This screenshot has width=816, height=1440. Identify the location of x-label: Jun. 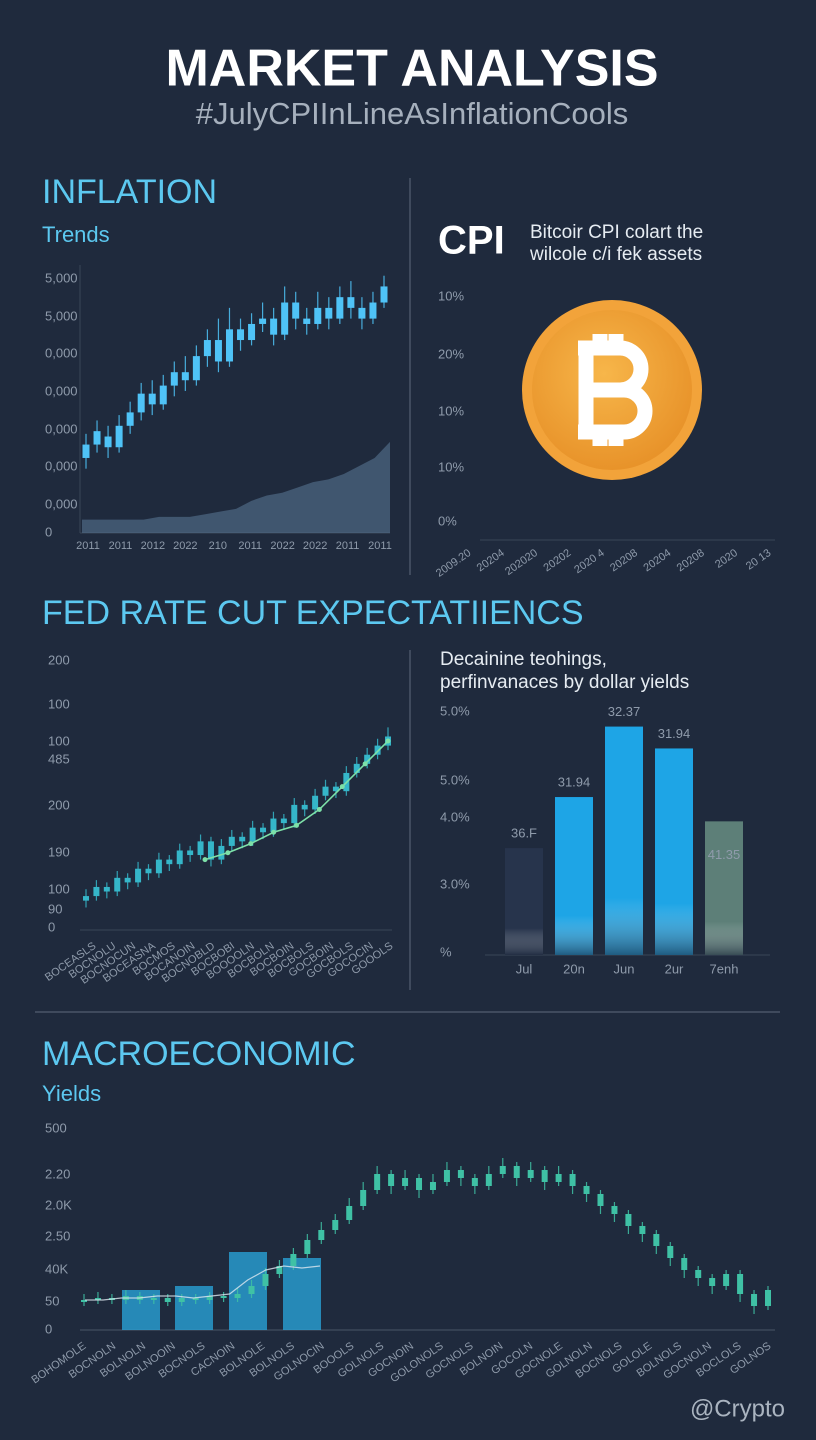
(624, 968).